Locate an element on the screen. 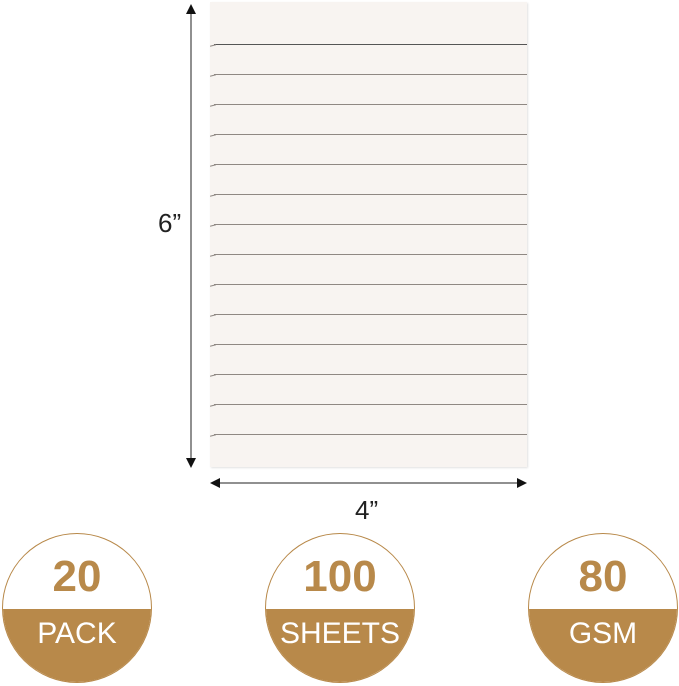  badge-label: GSM is located at coordinates (603, 633).